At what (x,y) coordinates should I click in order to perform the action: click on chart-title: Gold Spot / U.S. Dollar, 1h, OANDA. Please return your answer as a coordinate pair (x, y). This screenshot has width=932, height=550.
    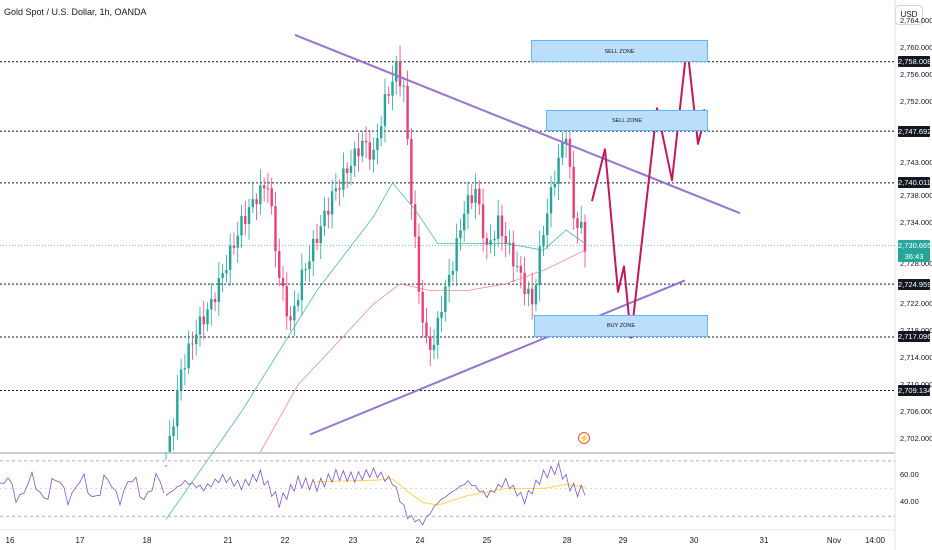
    Looking at the image, I should click on (75, 12).